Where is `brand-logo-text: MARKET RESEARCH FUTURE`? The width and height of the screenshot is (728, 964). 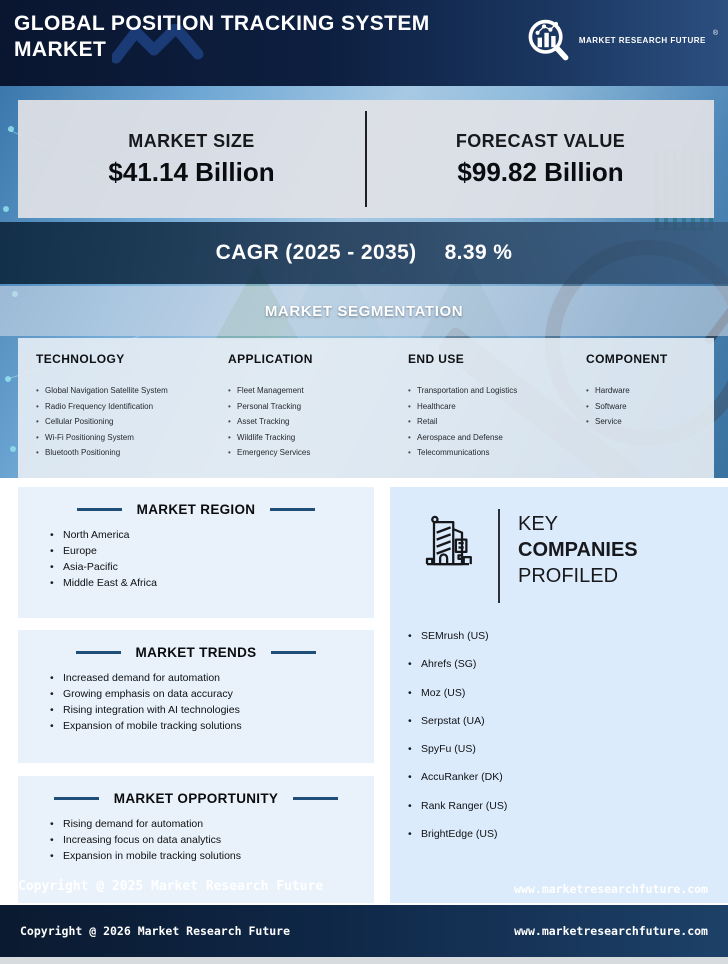 brand-logo-text: MARKET RESEARCH FUTURE is located at coordinates (642, 40).